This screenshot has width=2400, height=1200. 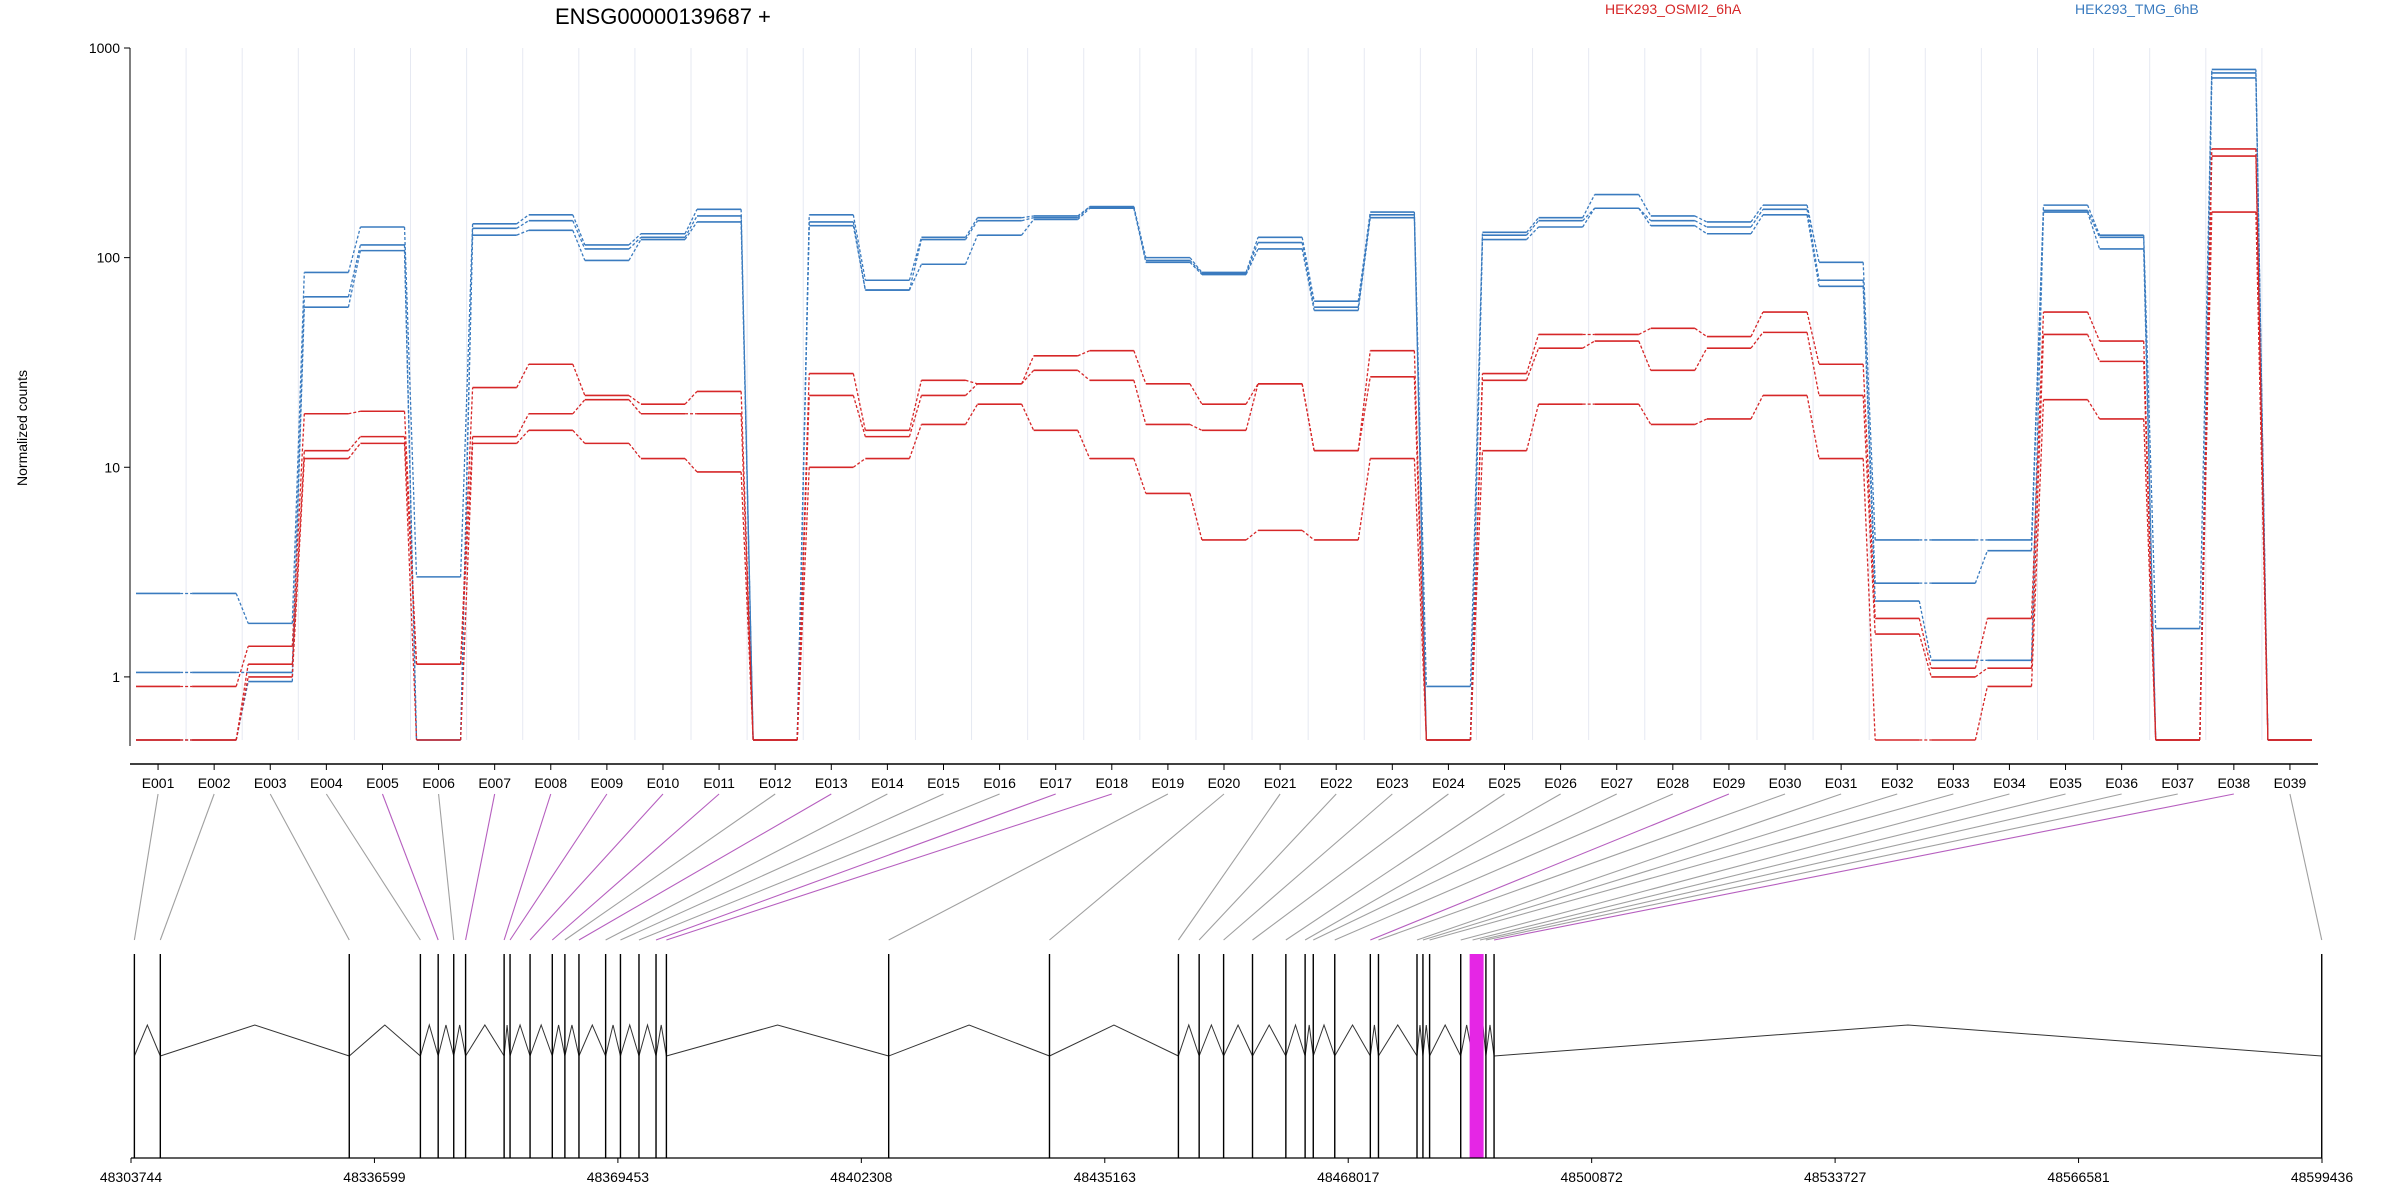 I want to click on x-tick-label: E013, so click(x=831, y=783).